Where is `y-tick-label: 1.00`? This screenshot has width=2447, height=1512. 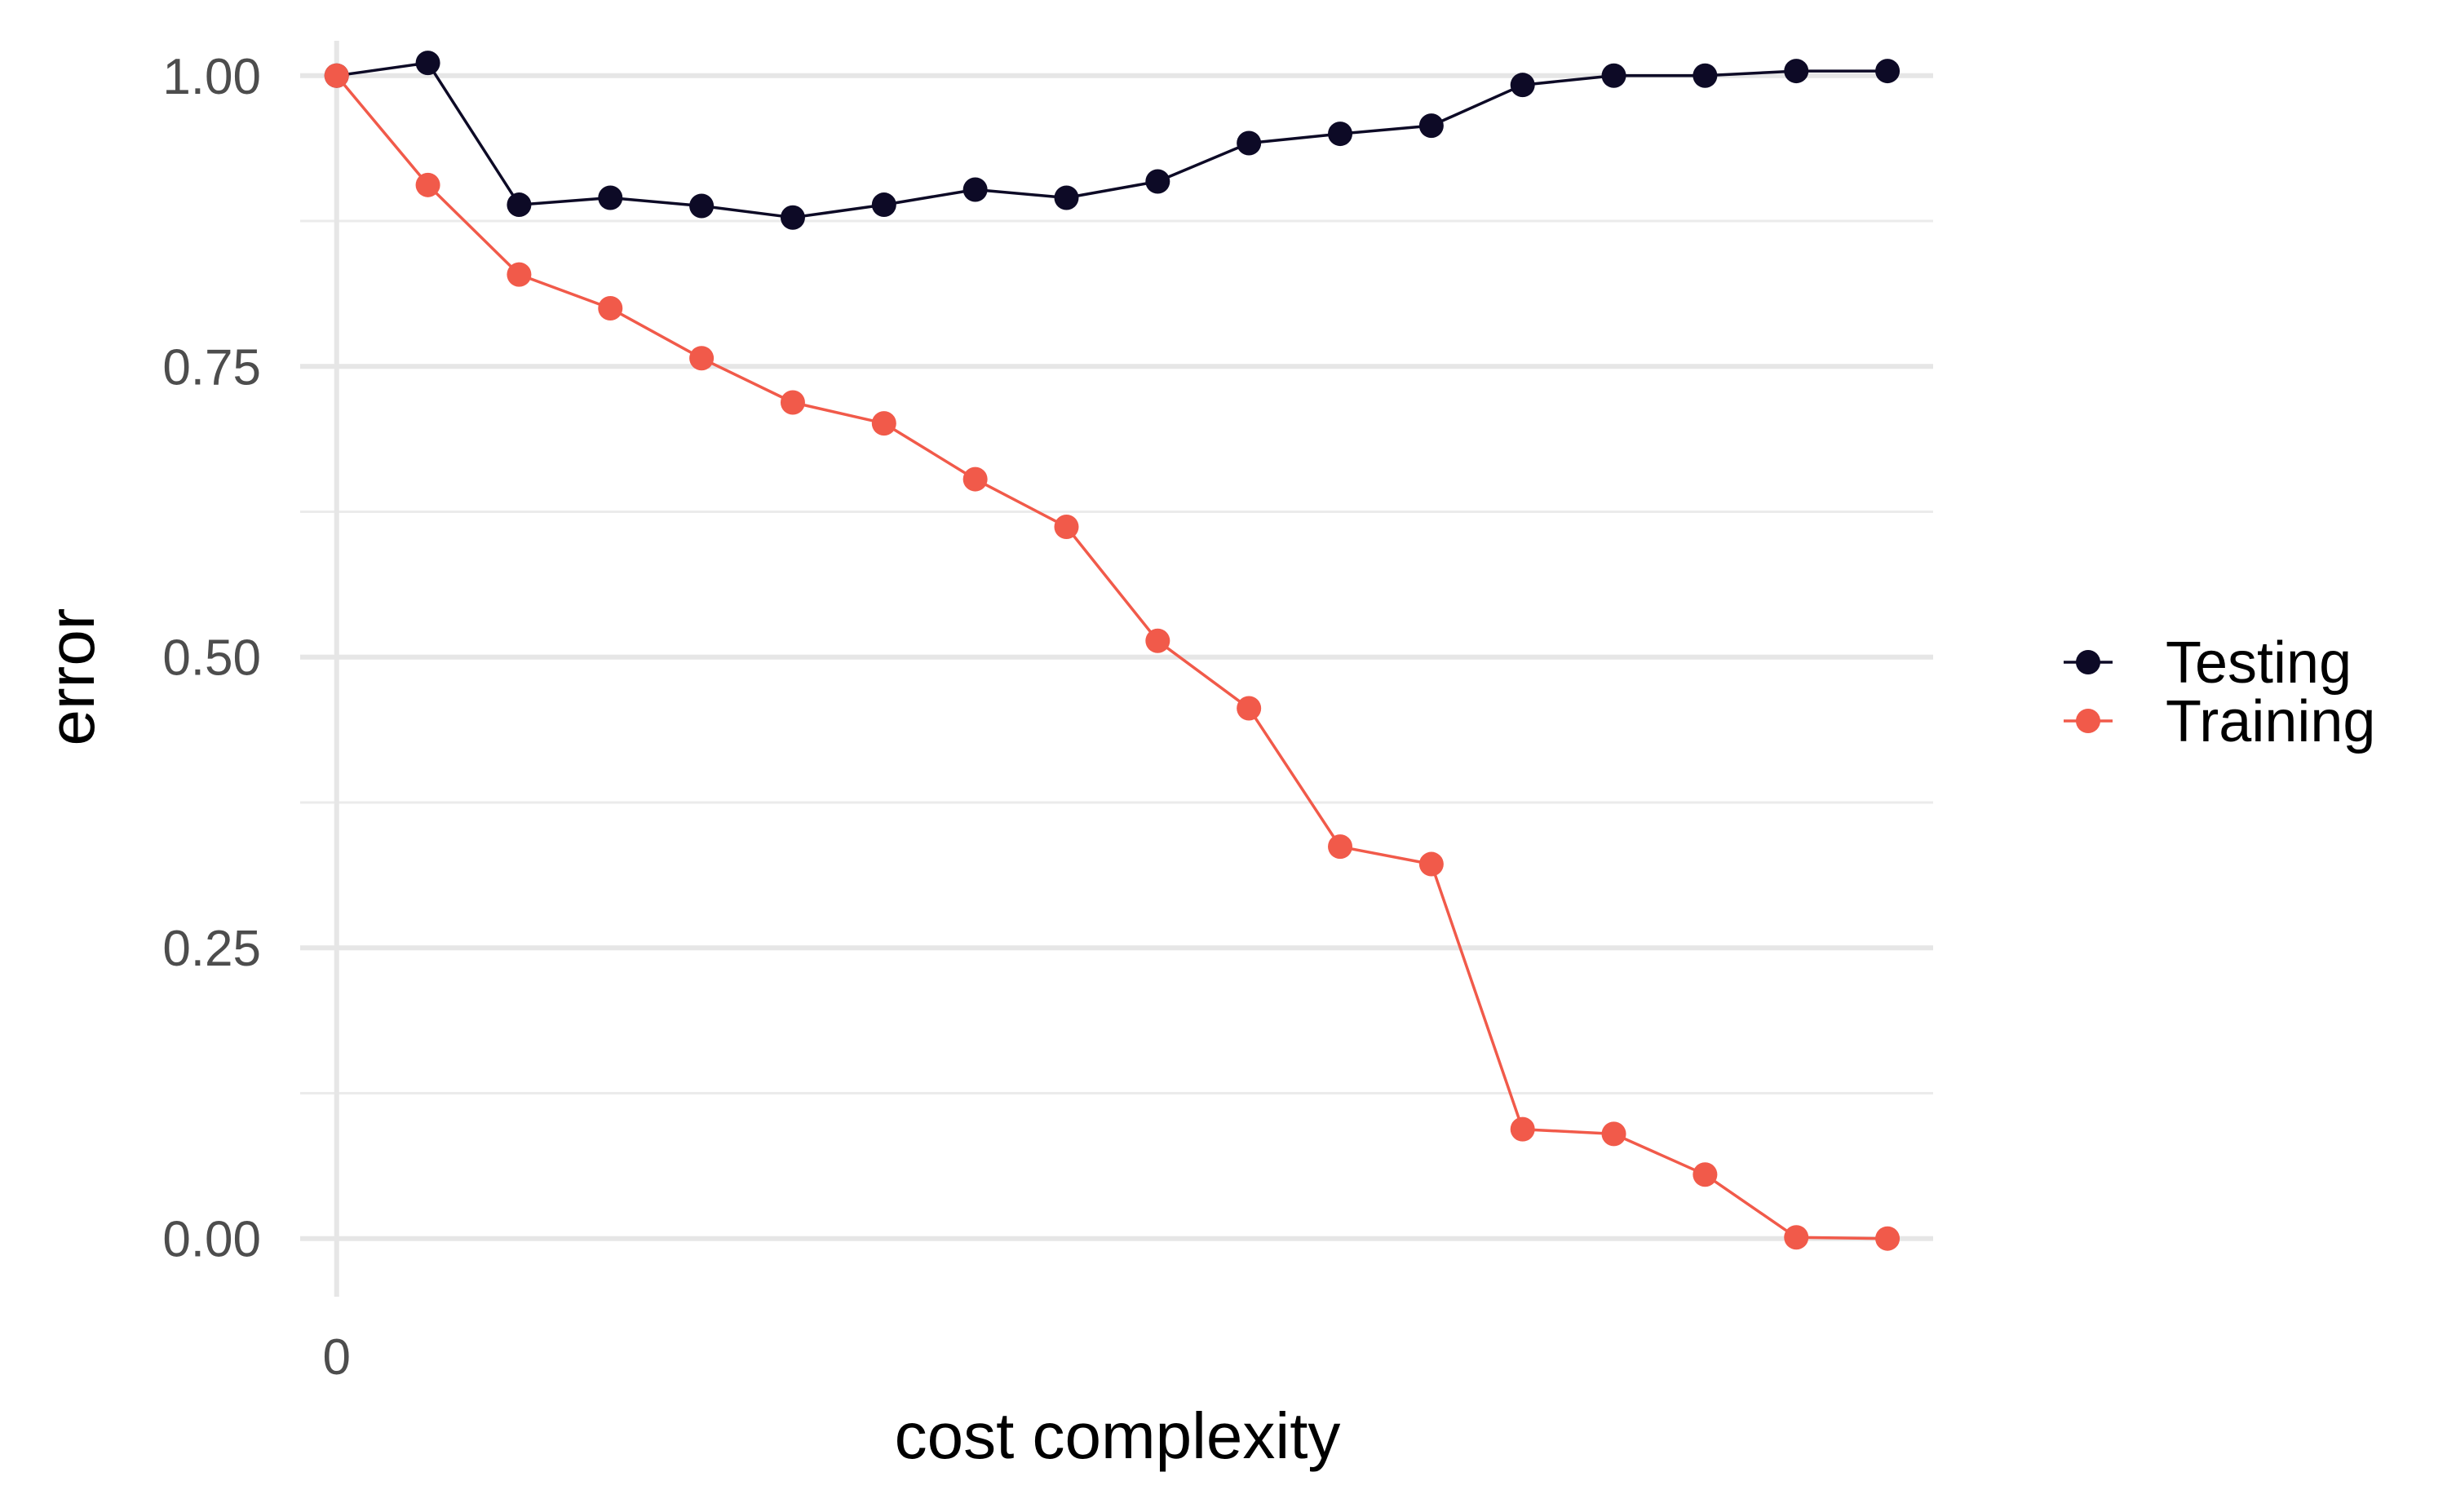
y-tick-label: 1.00 is located at coordinates (211, 77).